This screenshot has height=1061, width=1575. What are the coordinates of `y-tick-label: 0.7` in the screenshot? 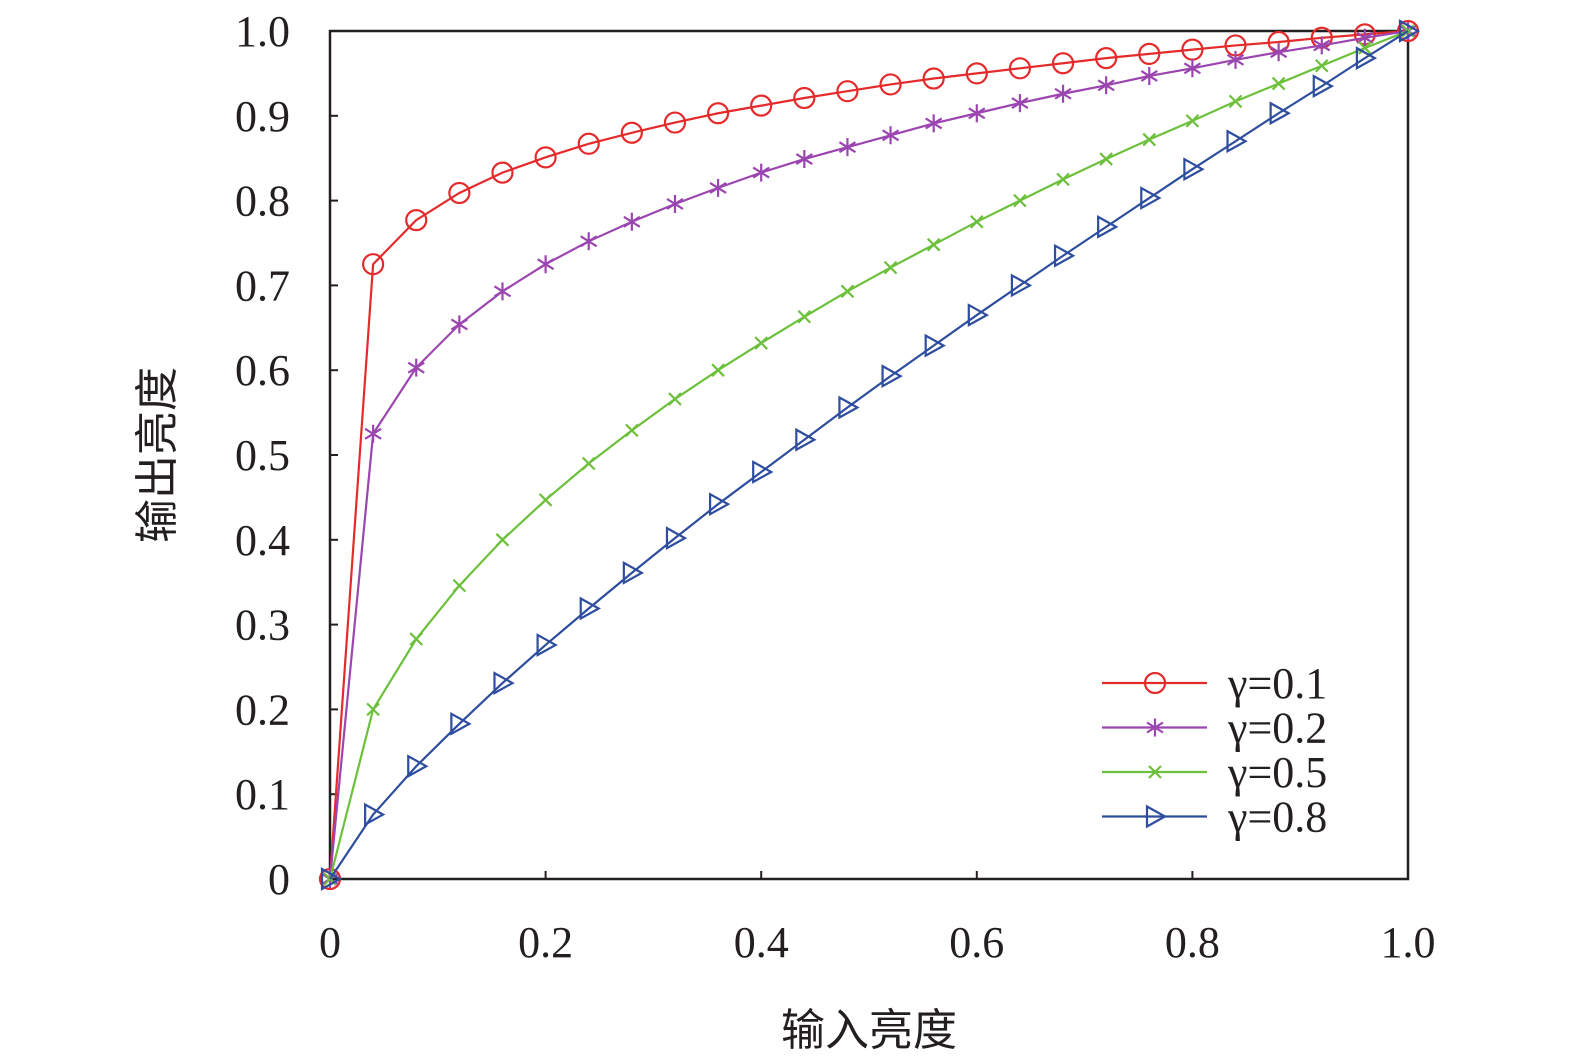 It's located at (262, 285).